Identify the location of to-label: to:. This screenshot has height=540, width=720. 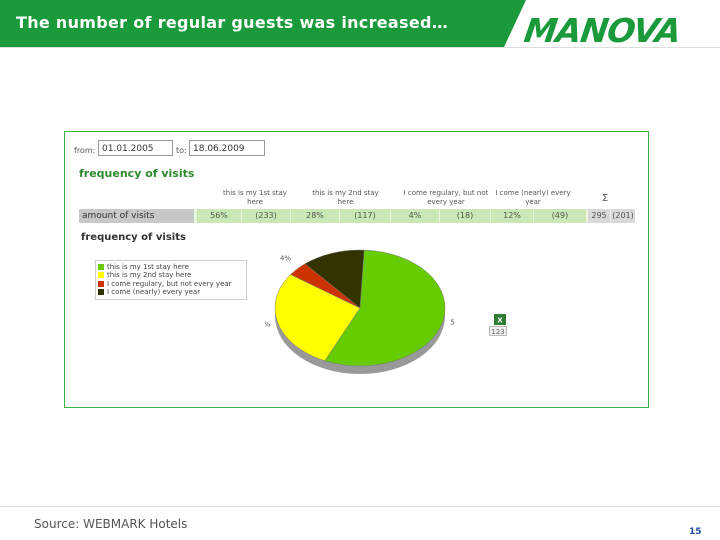
(181, 150).